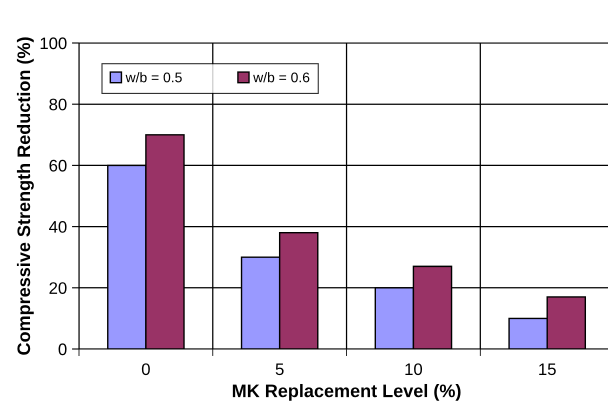  I want to click on y-axis-title: Compressive Strength Reduction (%), so click(25, 196).